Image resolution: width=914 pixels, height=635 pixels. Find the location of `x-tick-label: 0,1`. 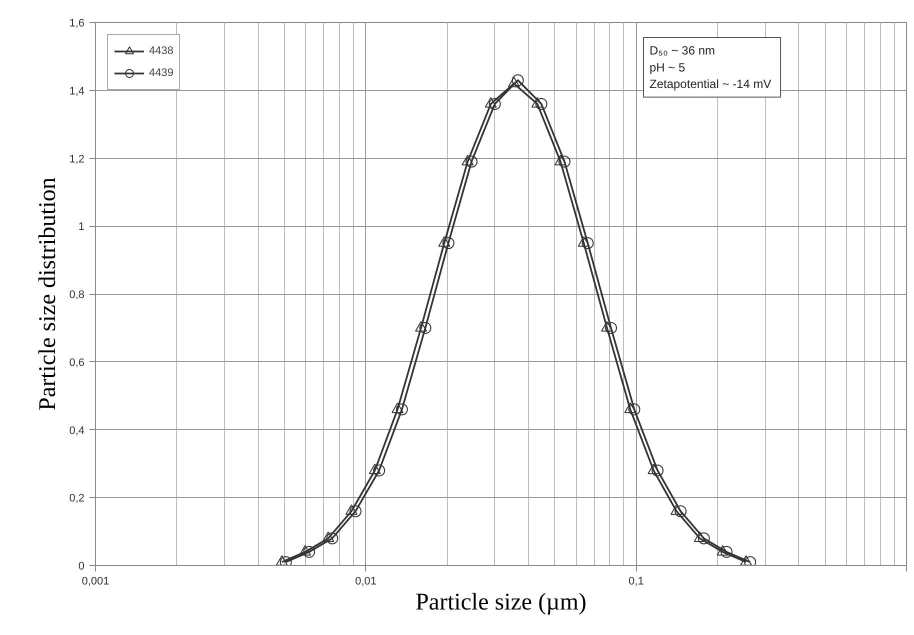

x-tick-label: 0,1 is located at coordinates (636, 582).